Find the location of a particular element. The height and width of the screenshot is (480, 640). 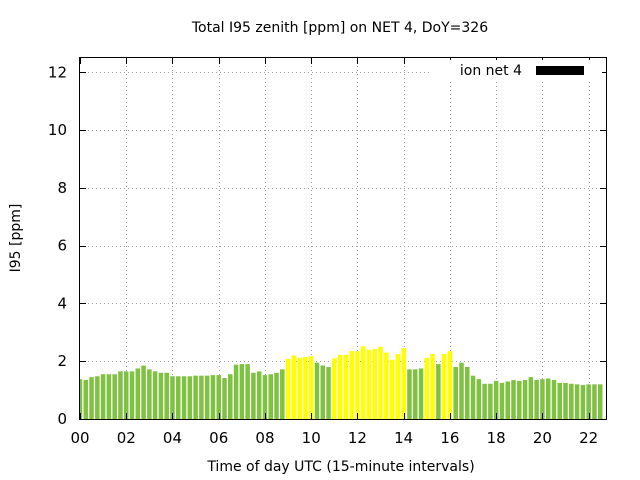

x-tick-label: 00 is located at coordinates (79, 438).